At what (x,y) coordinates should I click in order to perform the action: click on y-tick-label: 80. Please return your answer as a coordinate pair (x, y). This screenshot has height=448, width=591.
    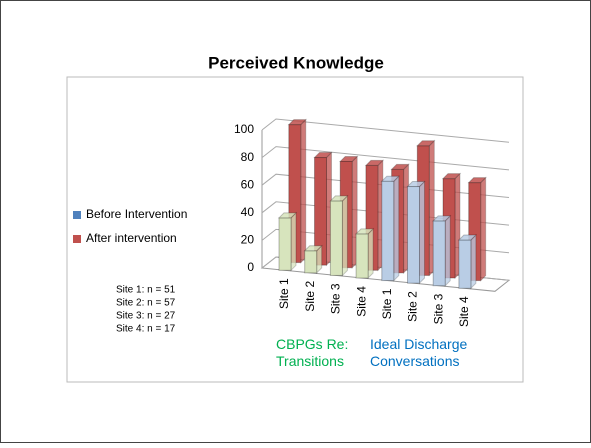
    Looking at the image, I should click on (248, 157).